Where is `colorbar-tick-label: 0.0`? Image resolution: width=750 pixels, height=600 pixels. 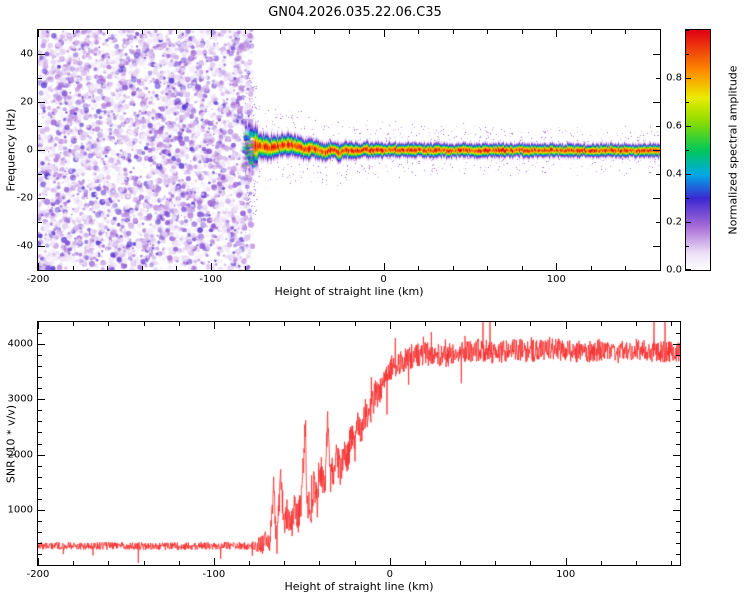
colorbar-tick-label: 0.0 is located at coordinates (674, 270).